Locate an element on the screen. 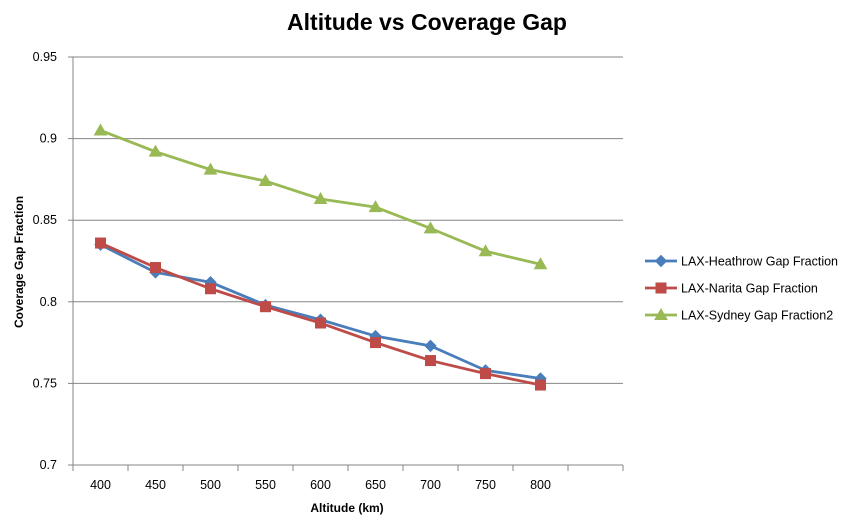  x-tick-label: 450 is located at coordinates (155, 485).